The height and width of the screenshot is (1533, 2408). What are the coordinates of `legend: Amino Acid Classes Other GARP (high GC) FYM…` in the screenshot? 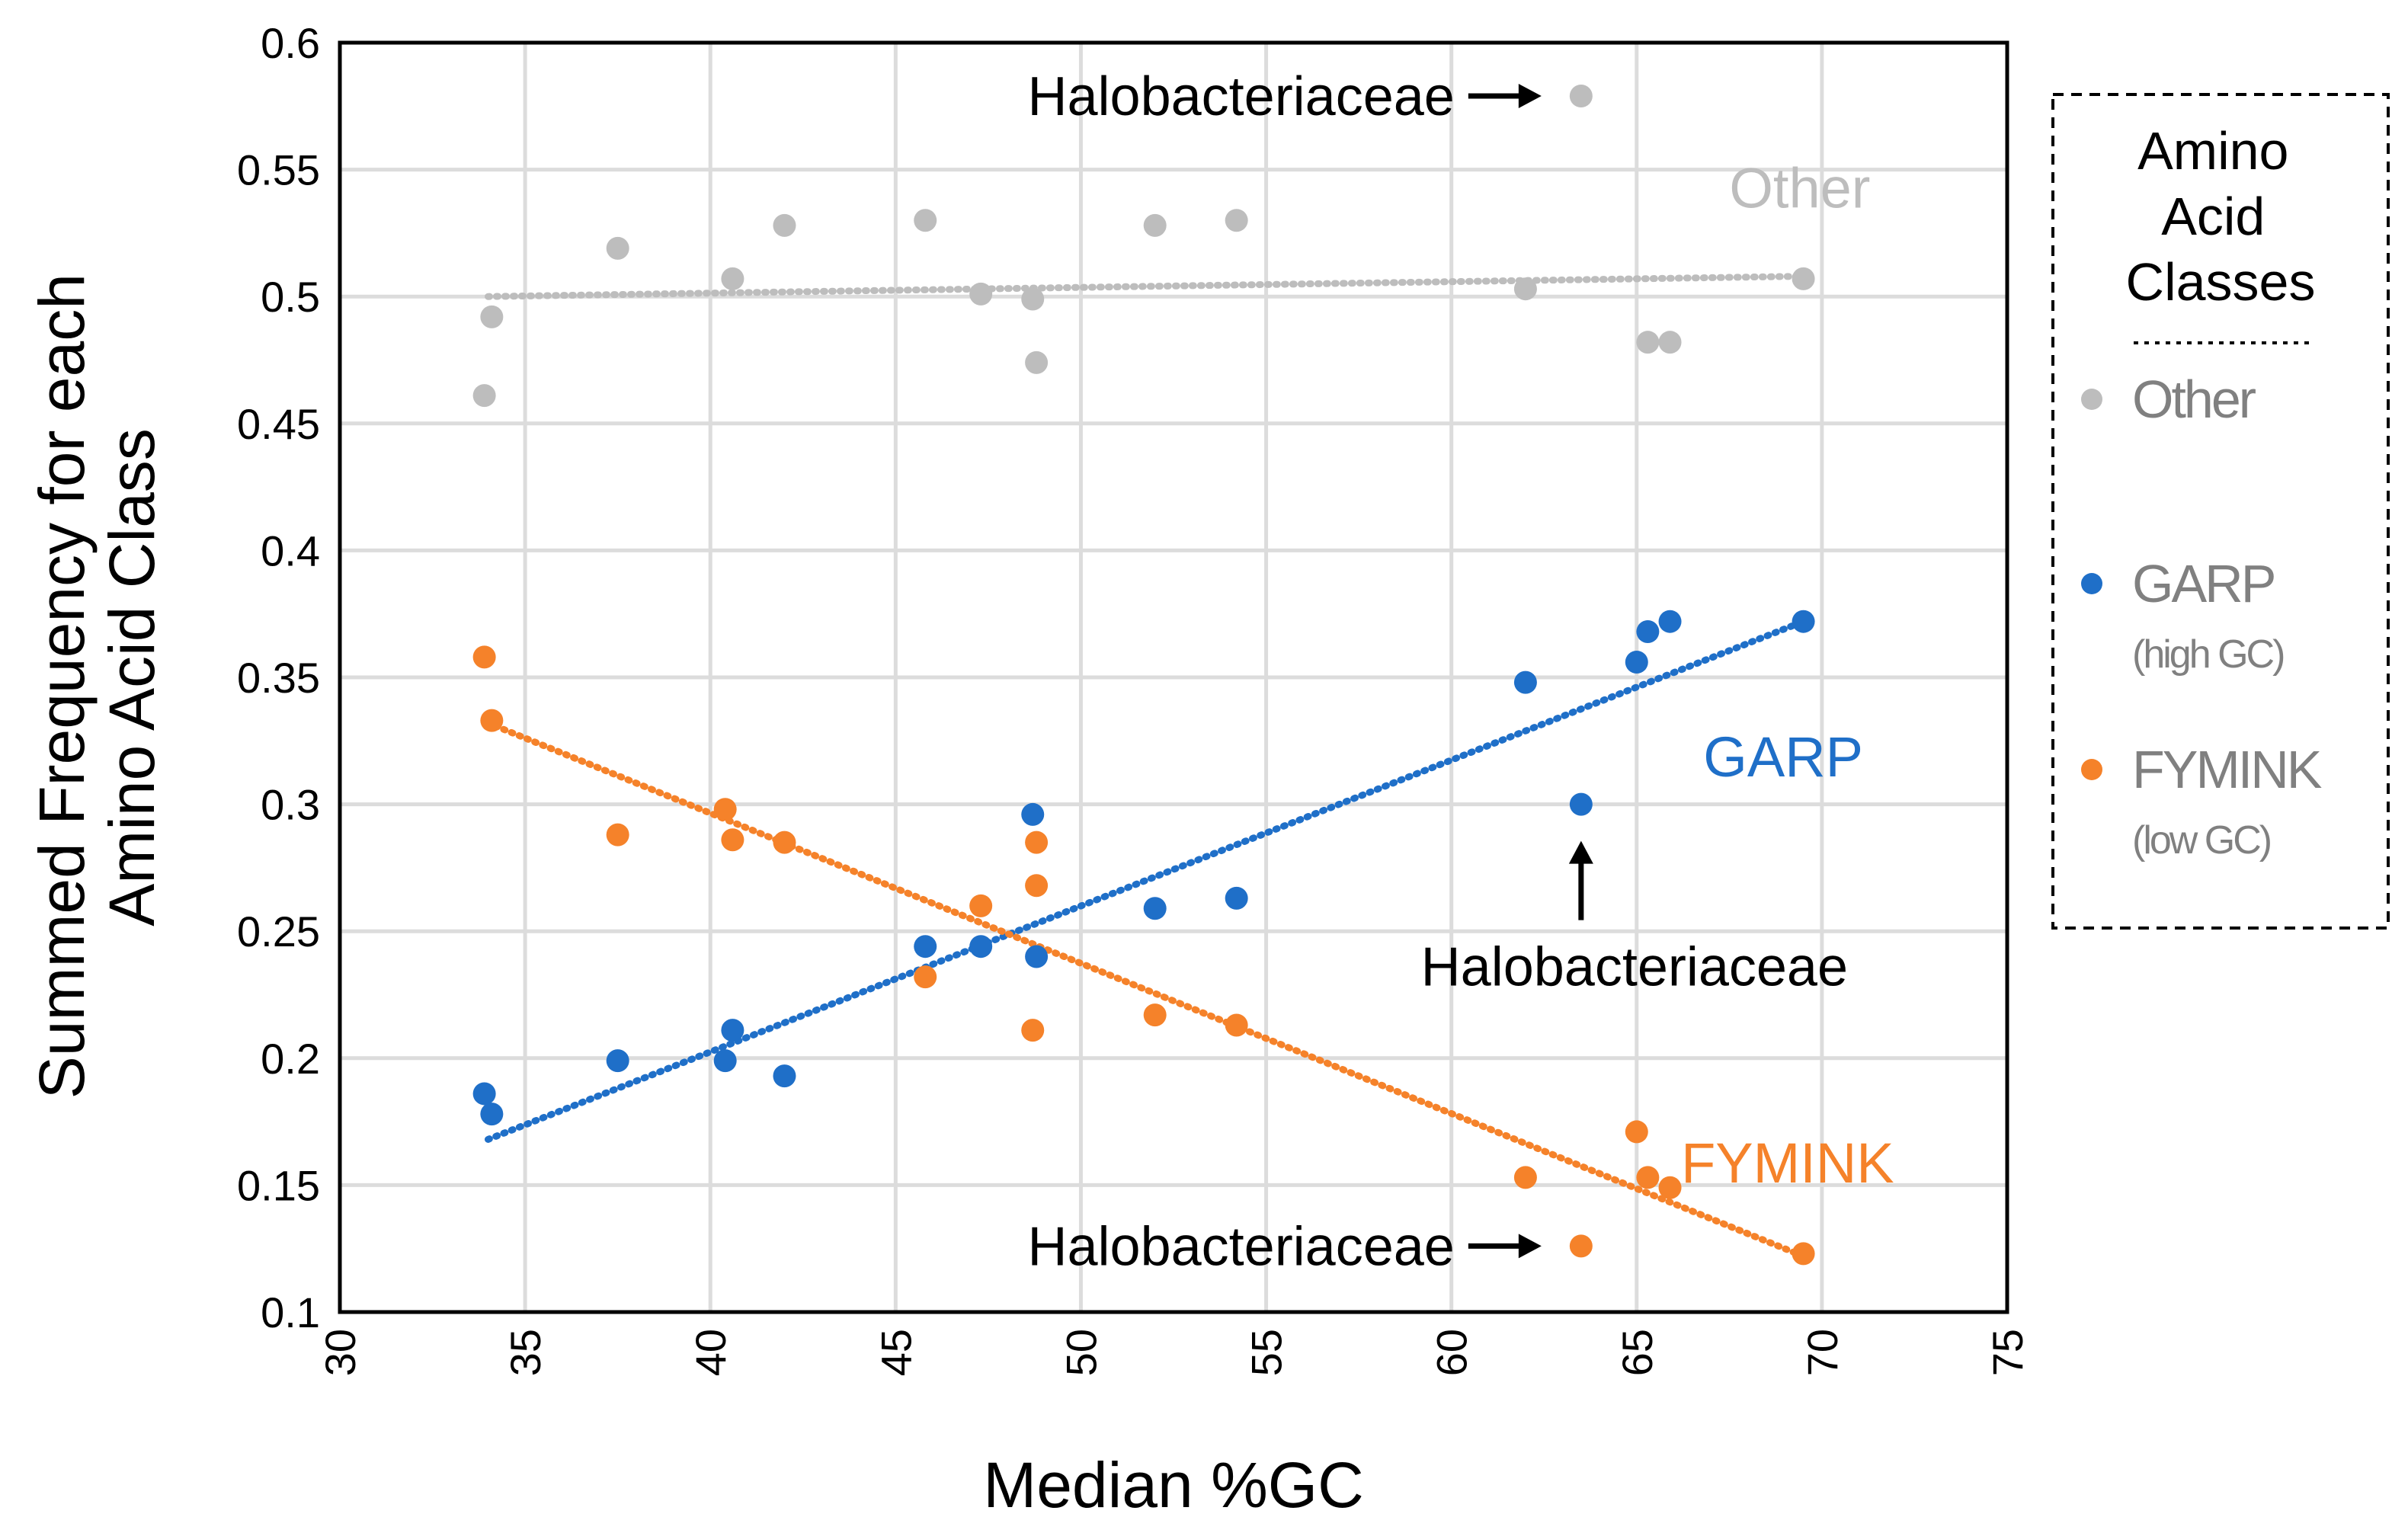 It's located at (2220, 511).